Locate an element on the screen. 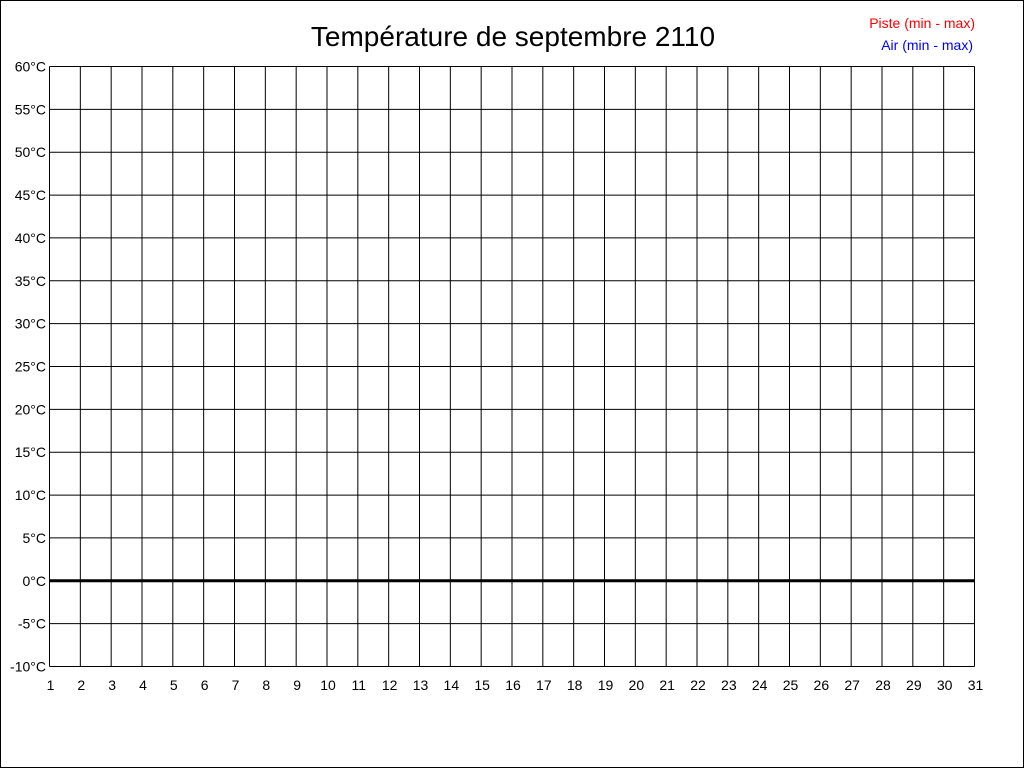 The width and height of the screenshot is (1024, 768). y-tick-label: 10°C is located at coordinates (30, 495).